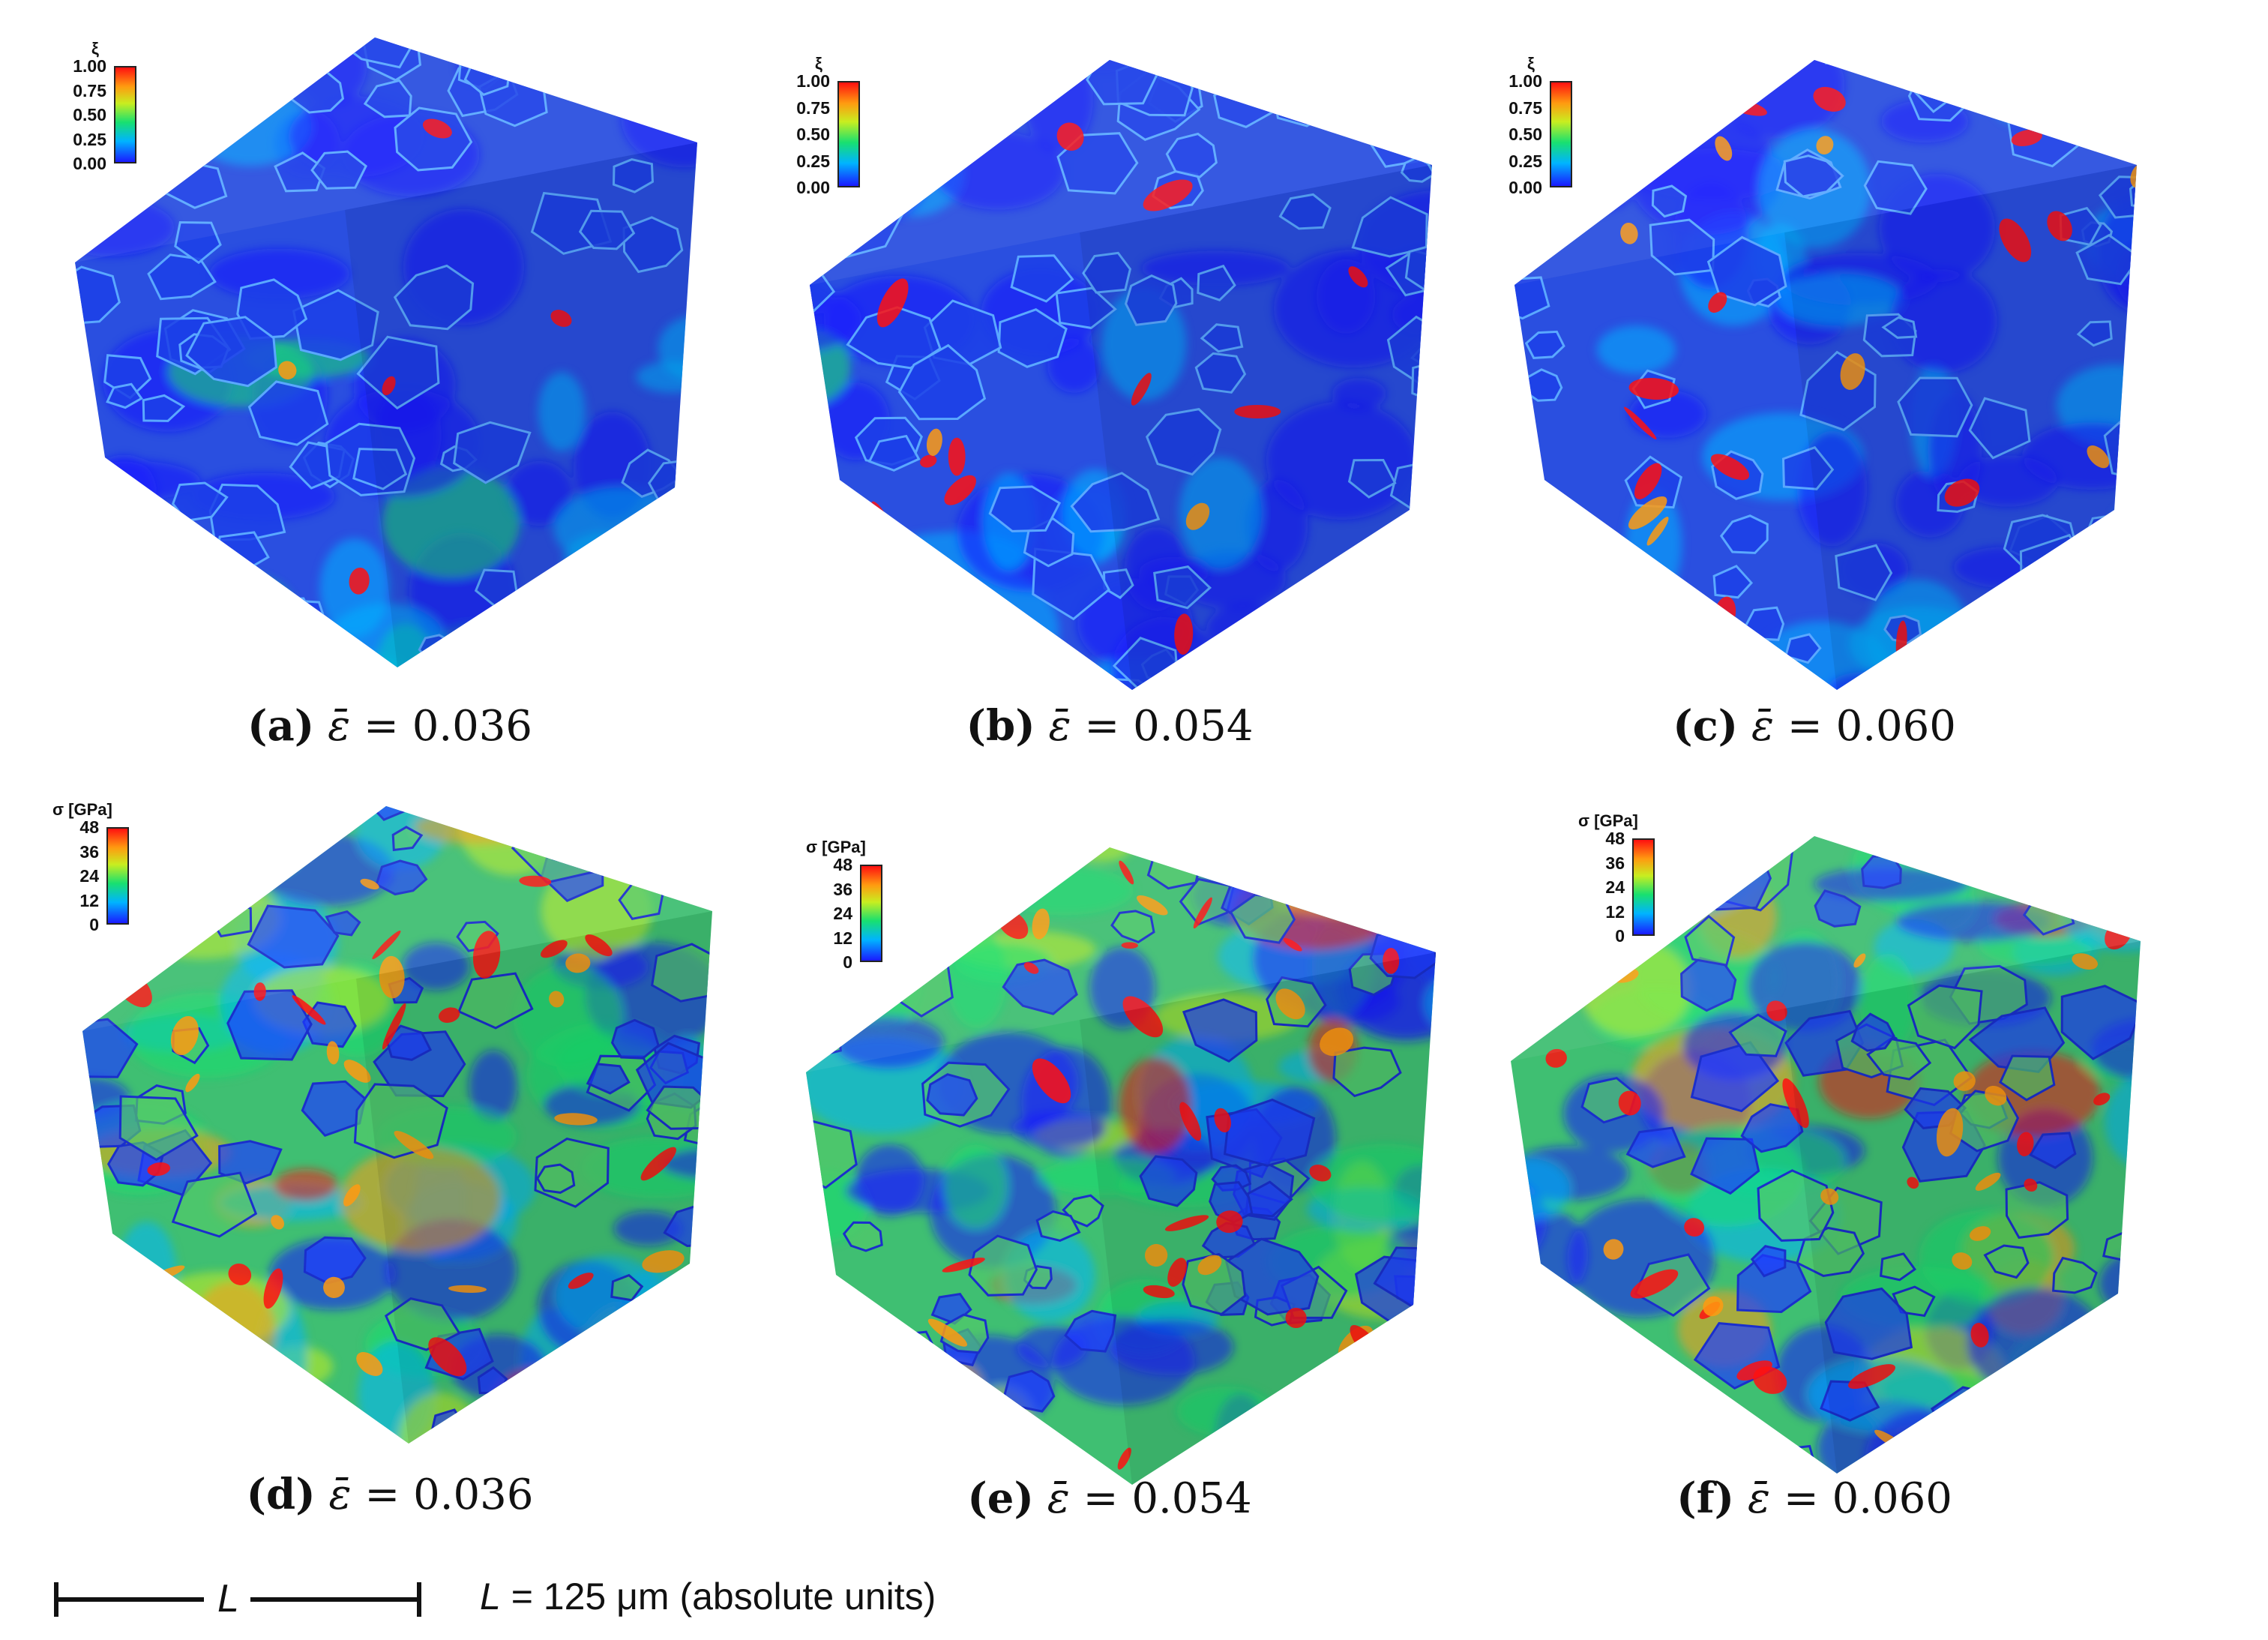 The height and width of the screenshot is (1640, 2268). I want to click on panel-letter: f, so click(1705, 1498).